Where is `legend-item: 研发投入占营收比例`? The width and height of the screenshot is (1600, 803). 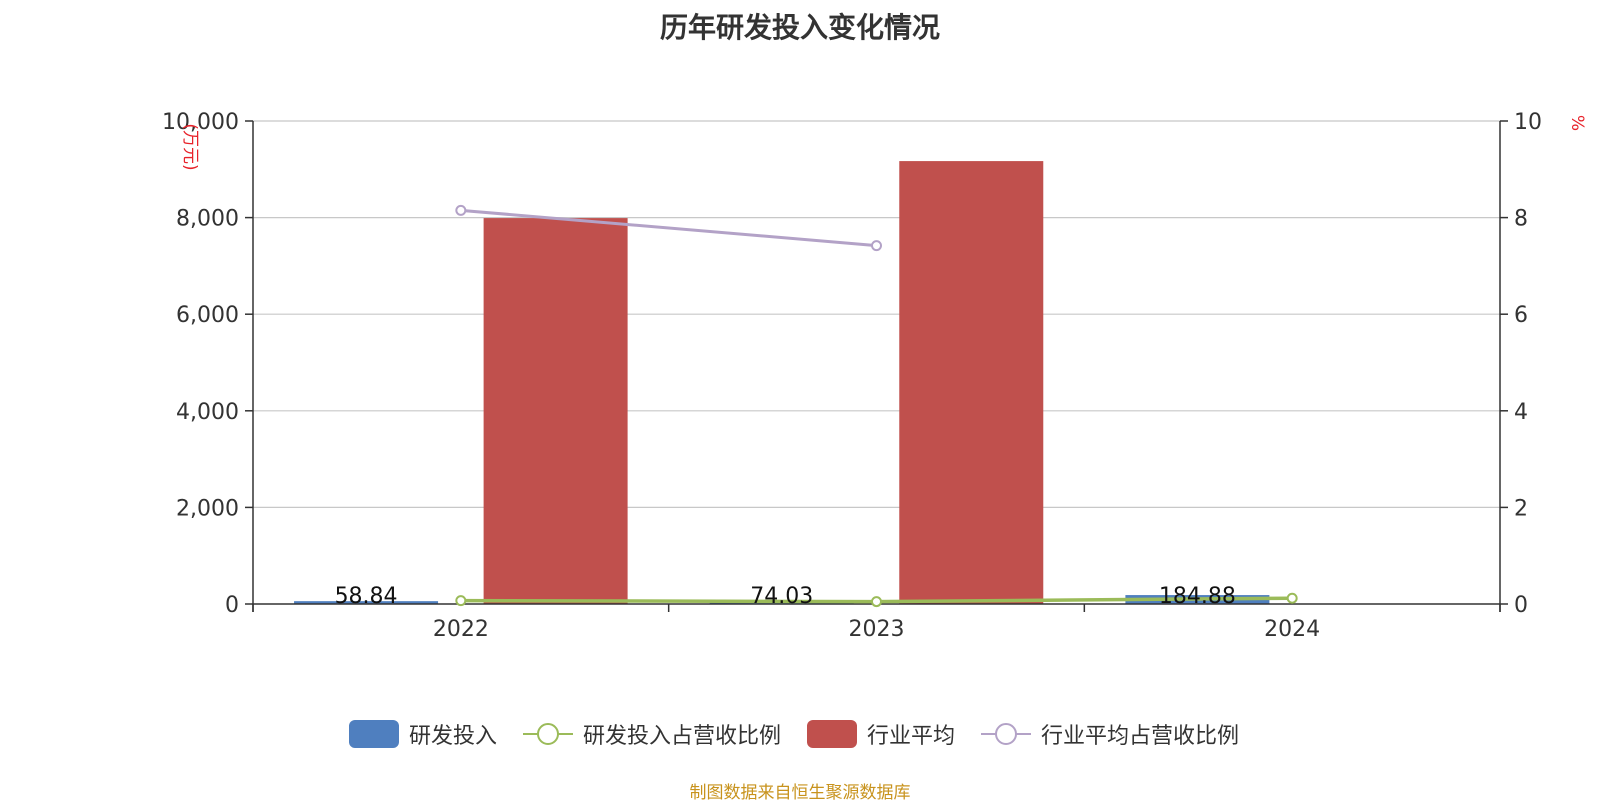
legend-item: 研发投入占营收比例 is located at coordinates (651, 734).